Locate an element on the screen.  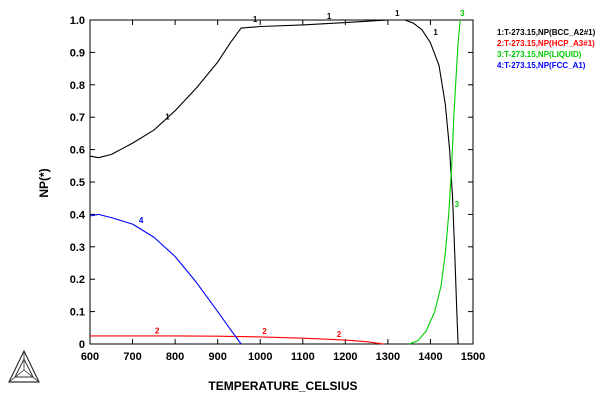
legend-entry-2: 2:T-273.15,NP(HCP_A3#1) is located at coordinates (546, 43).